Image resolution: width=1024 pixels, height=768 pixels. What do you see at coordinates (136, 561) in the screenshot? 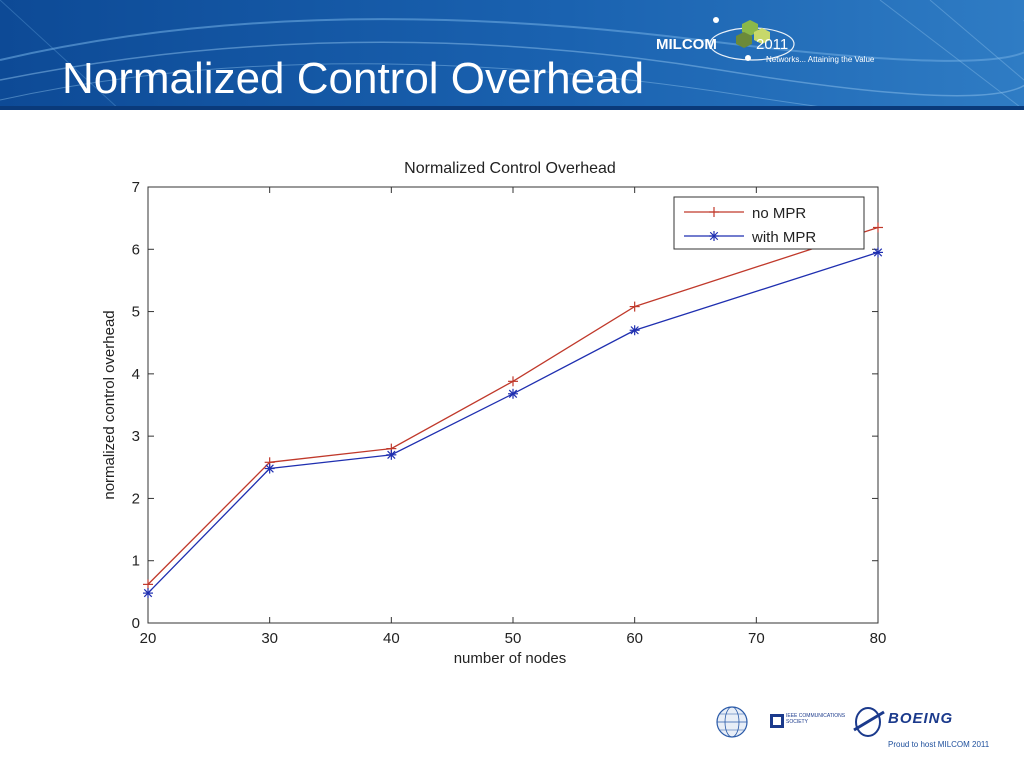
I see `y-tick-label: 1` at bounding box center [136, 561].